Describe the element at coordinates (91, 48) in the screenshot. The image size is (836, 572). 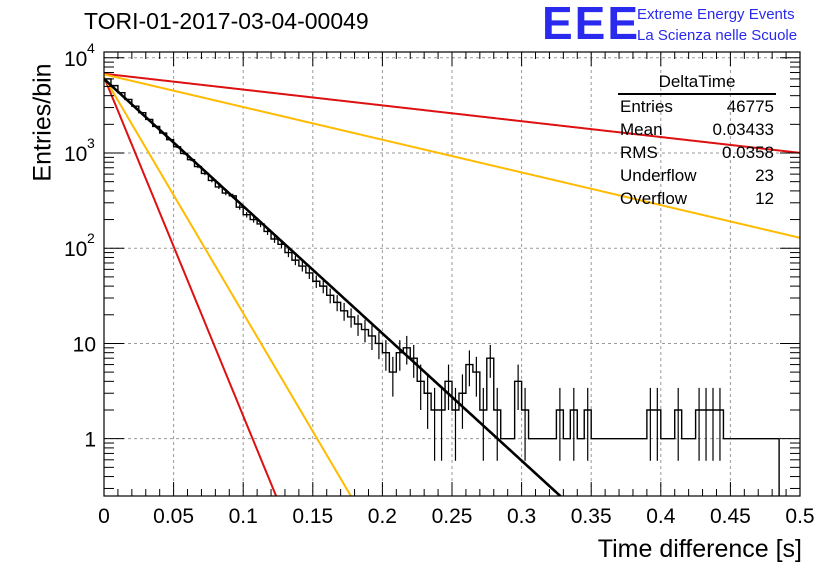
I see `y-tick-exponent: 4` at that location.